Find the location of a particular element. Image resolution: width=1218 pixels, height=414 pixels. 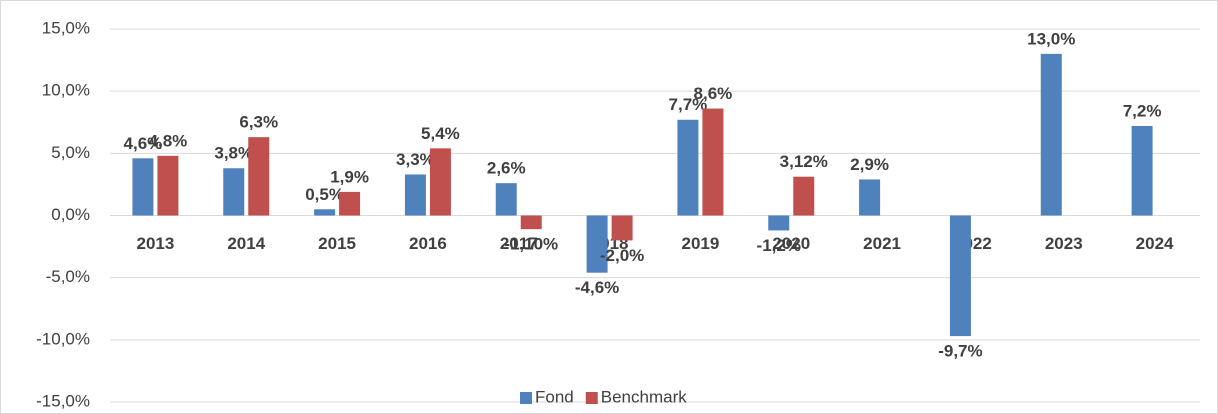

y-tick-label: -10,0% is located at coordinates (63, 338).